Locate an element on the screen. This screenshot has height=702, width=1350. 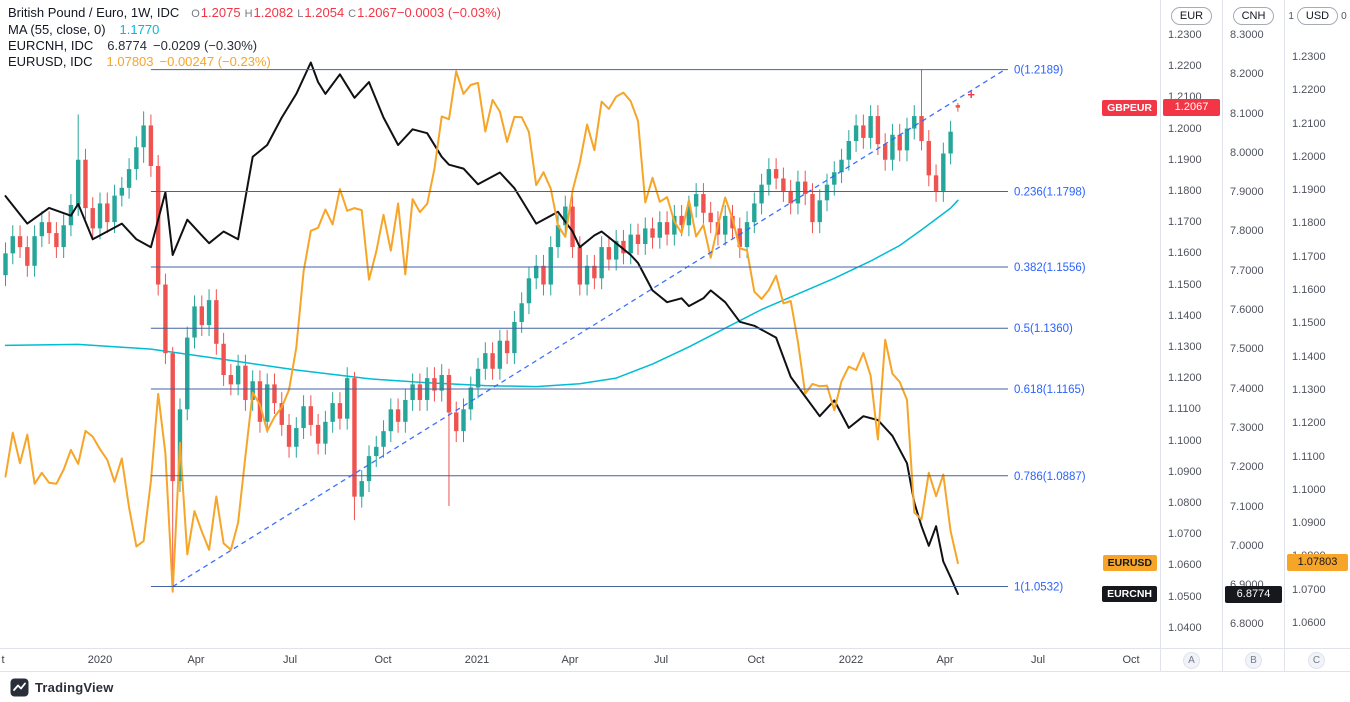
ohlc-key: C is located at coordinates (352, 14).